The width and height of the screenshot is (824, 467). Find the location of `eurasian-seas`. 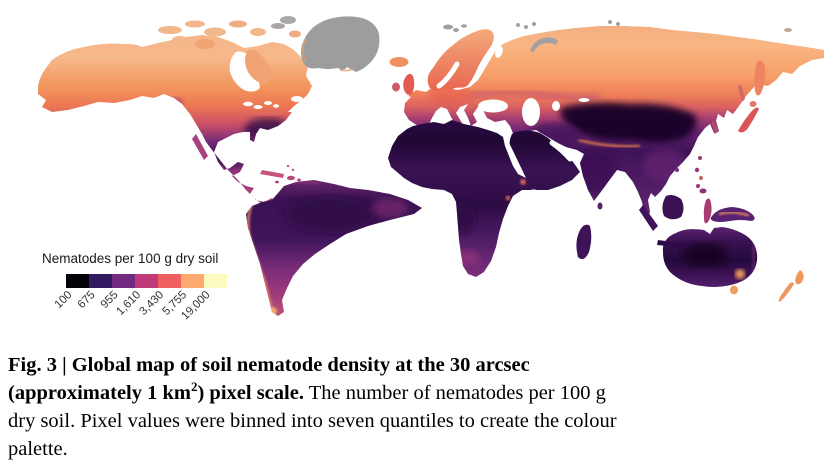

eurasian-seas is located at coordinates (513, 92).